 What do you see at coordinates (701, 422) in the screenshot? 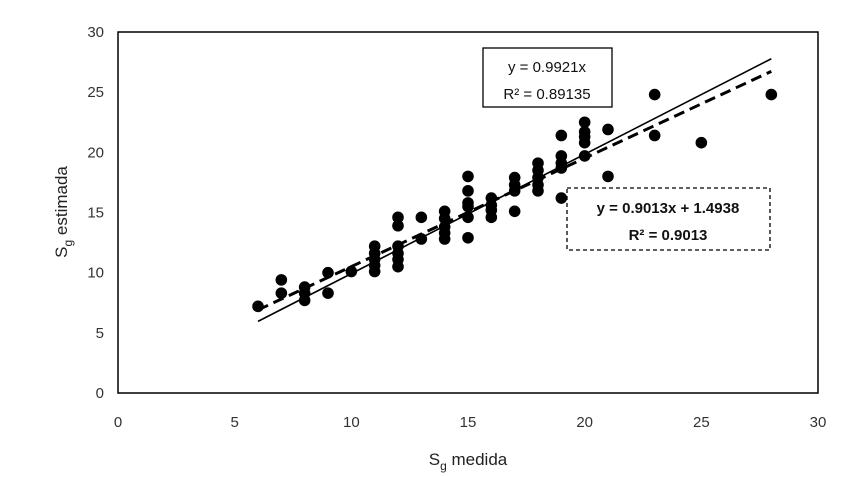
I see `x-tick-label: 25` at bounding box center [701, 422].